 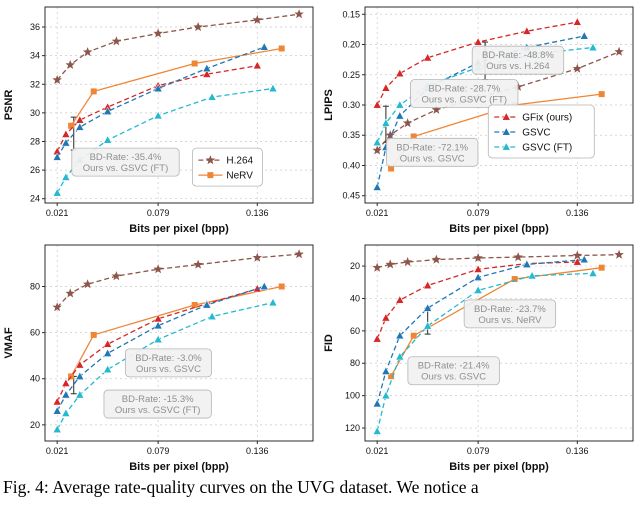 I want to click on svg-text: H.264, so click(x=239, y=161).